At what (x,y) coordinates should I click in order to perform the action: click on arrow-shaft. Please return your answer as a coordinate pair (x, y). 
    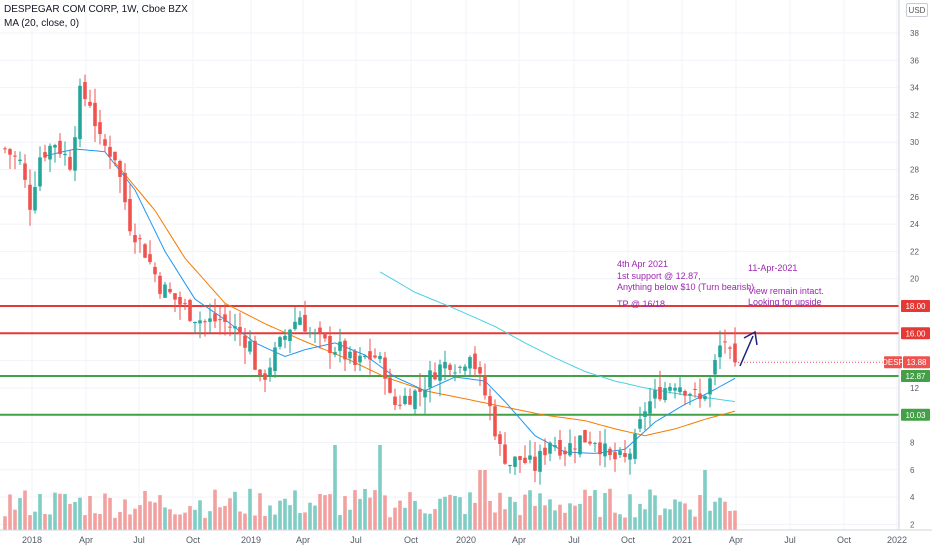
    Looking at the image, I should click on (746, 351).